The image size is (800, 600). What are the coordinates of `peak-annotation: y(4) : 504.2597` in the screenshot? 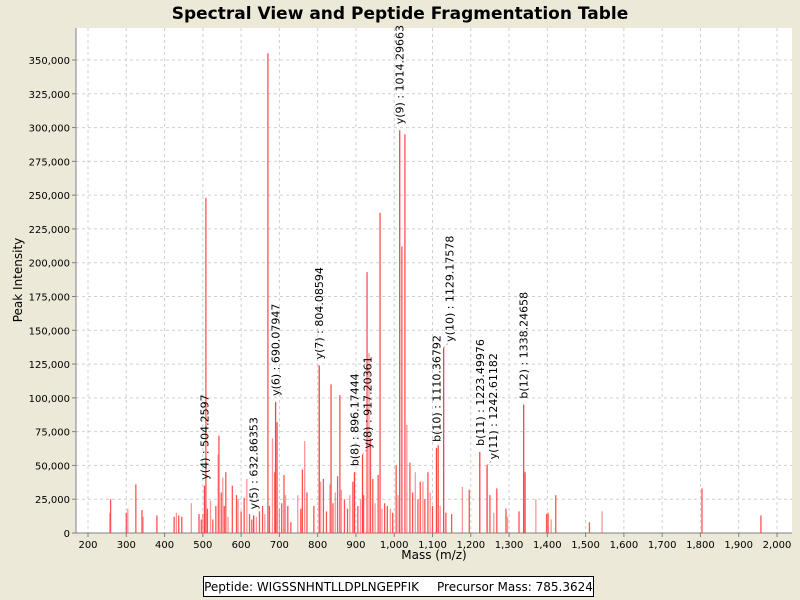 It's located at (204, 436).